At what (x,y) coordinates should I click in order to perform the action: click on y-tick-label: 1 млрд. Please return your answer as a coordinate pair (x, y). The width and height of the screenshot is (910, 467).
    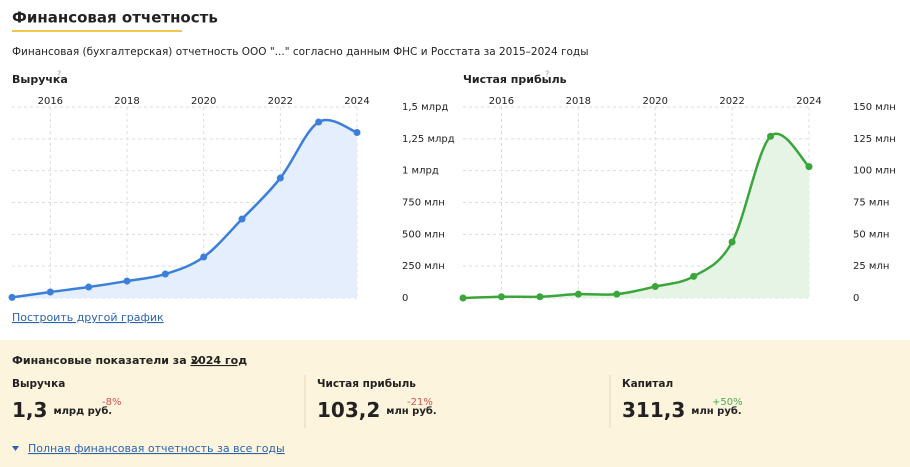
    Looking at the image, I should click on (420, 171).